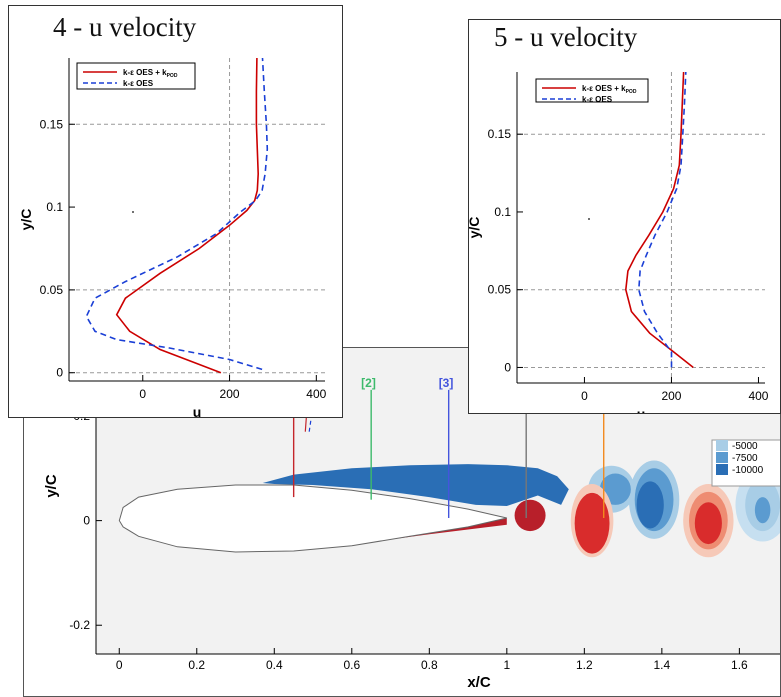  What do you see at coordinates (506, 665) in the screenshot?
I see `x-tick-label: 1` at bounding box center [506, 665].